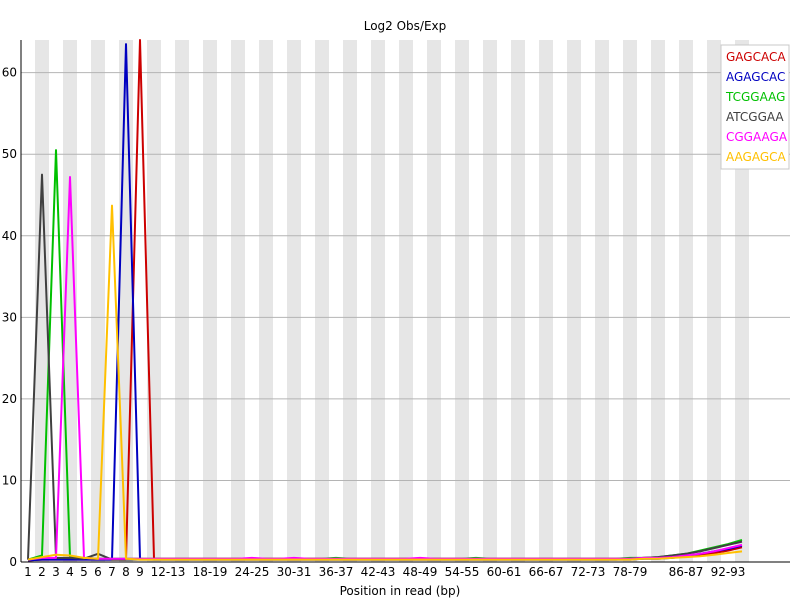 The image size is (800, 600). What do you see at coordinates (70, 572) in the screenshot?
I see `x-tick-4: 4` at bounding box center [70, 572].